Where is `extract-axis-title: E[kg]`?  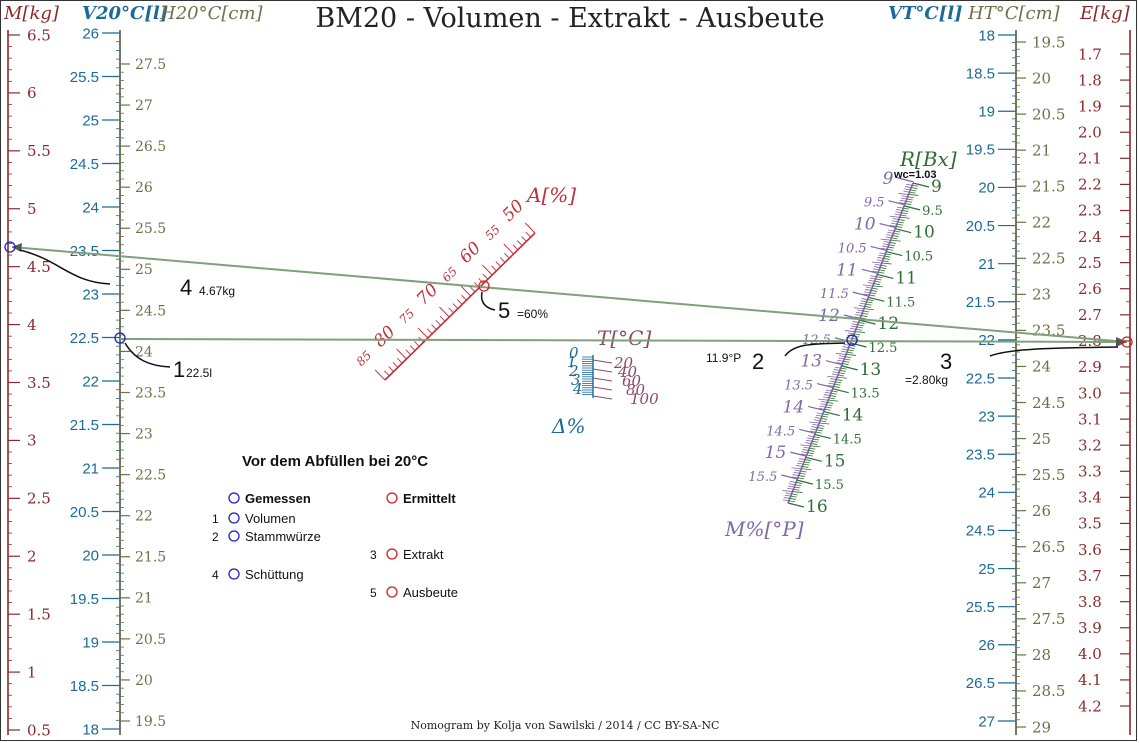
extract-axis-title: E[kg] is located at coordinates (1105, 13).